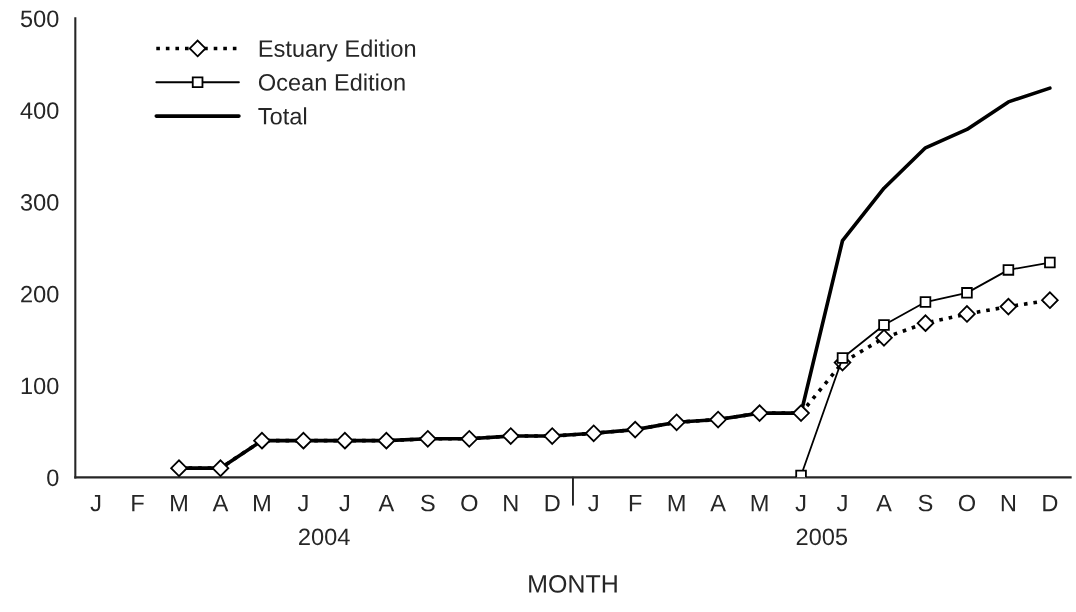 This screenshot has width=1076, height=612. Describe the element at coordinates (39, 202) in the screenshot. I see `y-tick-label: 300` at that location.